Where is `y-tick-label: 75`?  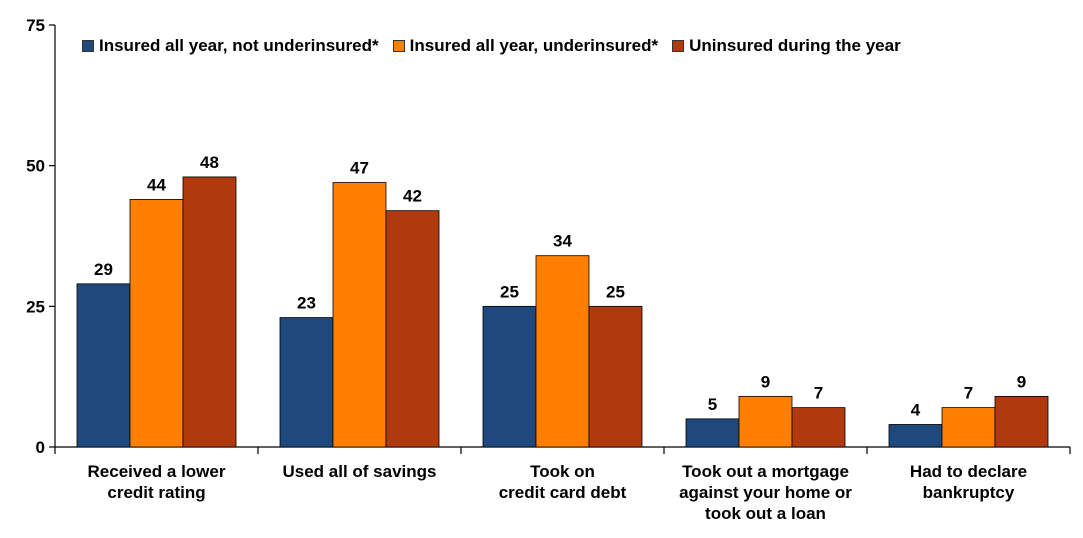 y-tick-label: 75 is located at coordinates (35, 25).